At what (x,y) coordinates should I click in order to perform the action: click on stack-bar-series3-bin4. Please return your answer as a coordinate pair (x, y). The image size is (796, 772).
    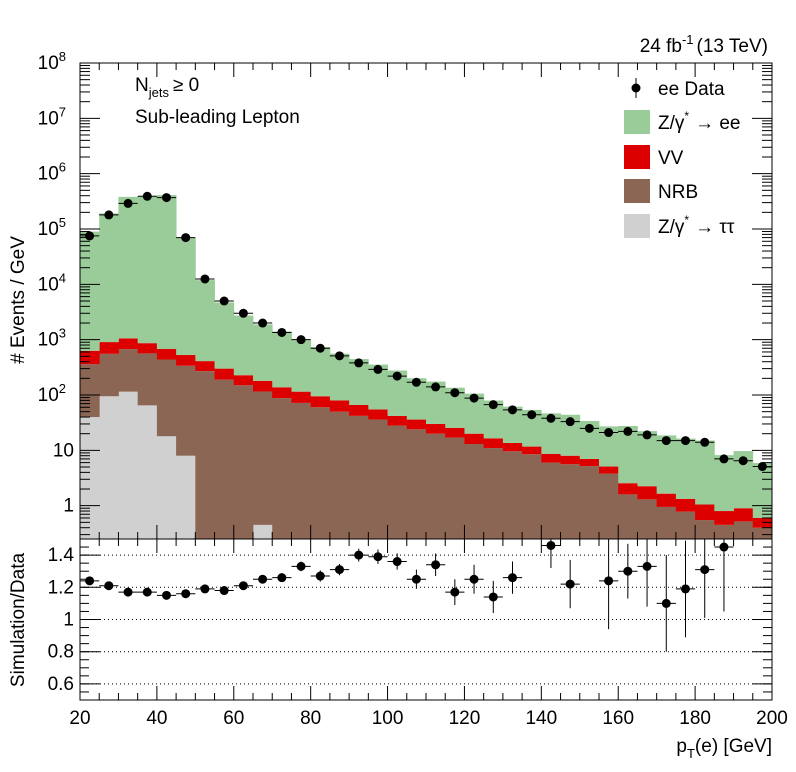
    Looking at the image, I should click on (166, 272).